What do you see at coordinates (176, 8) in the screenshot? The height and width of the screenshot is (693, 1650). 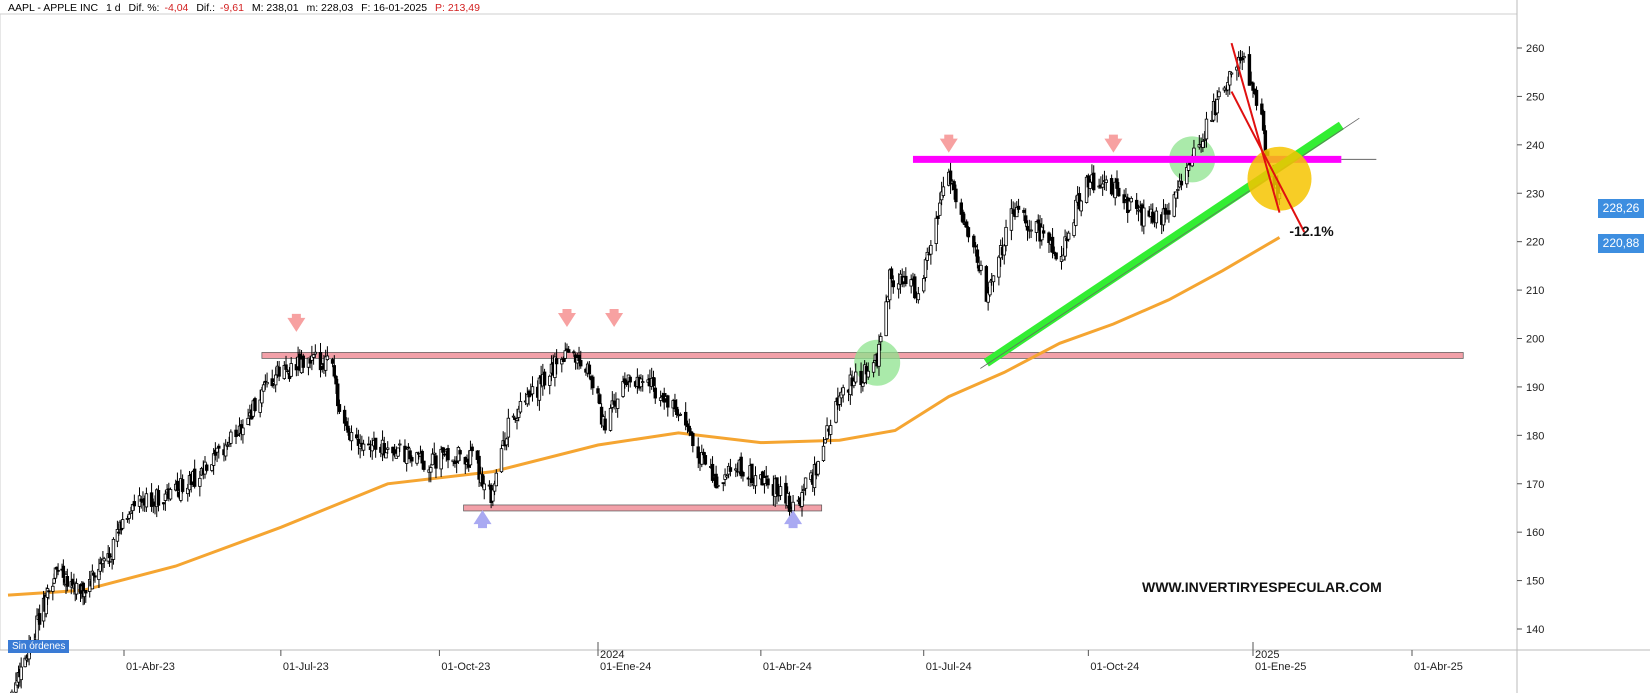 I see `dif-pct-value: -4,04` at bounding box center [176, 8].